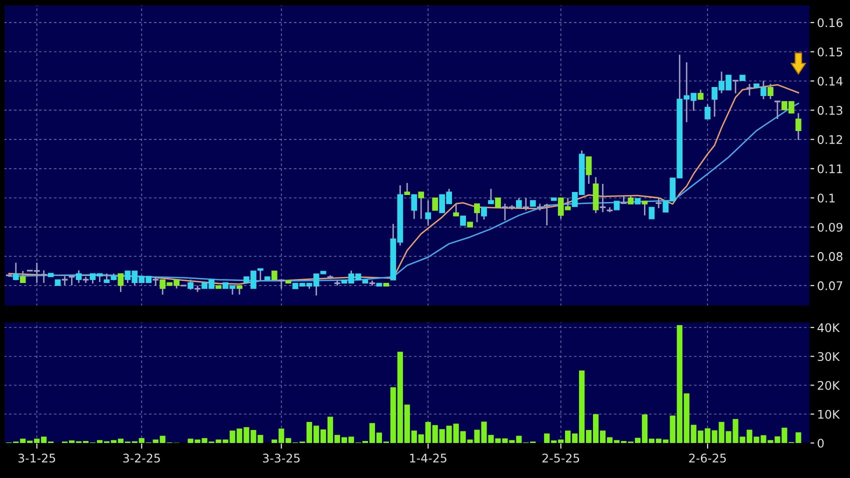 The image size is (850, 478). What do you see at coordinates (829, 385) in the screenshot?
I see `y-tick-label: 20K` at bounding box center [829, 385].